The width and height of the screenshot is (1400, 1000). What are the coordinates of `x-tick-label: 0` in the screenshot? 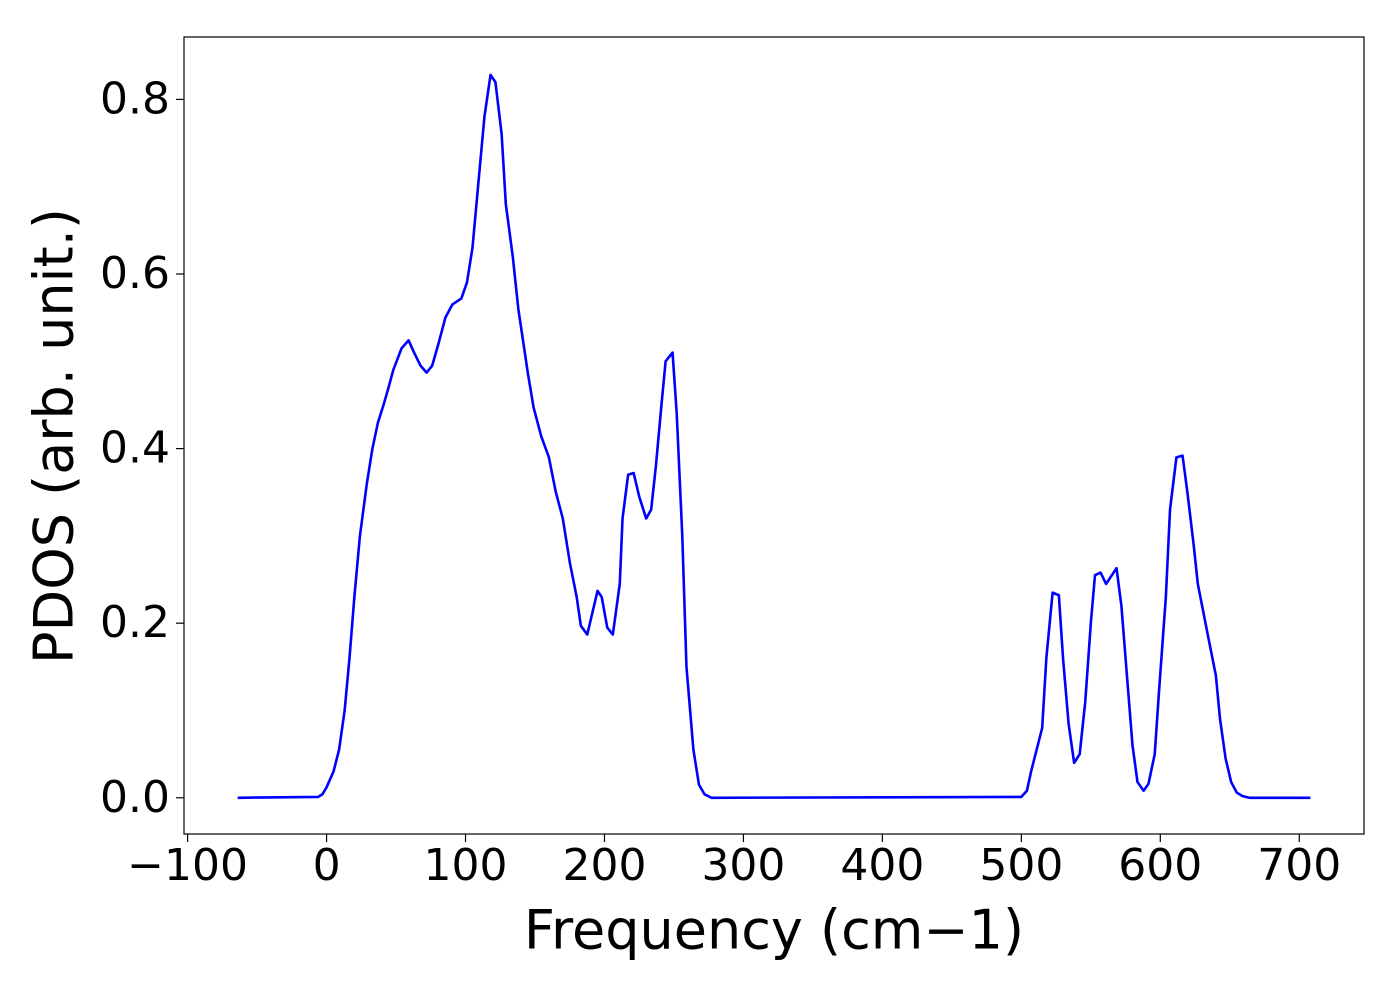 It's located at (327, 865).